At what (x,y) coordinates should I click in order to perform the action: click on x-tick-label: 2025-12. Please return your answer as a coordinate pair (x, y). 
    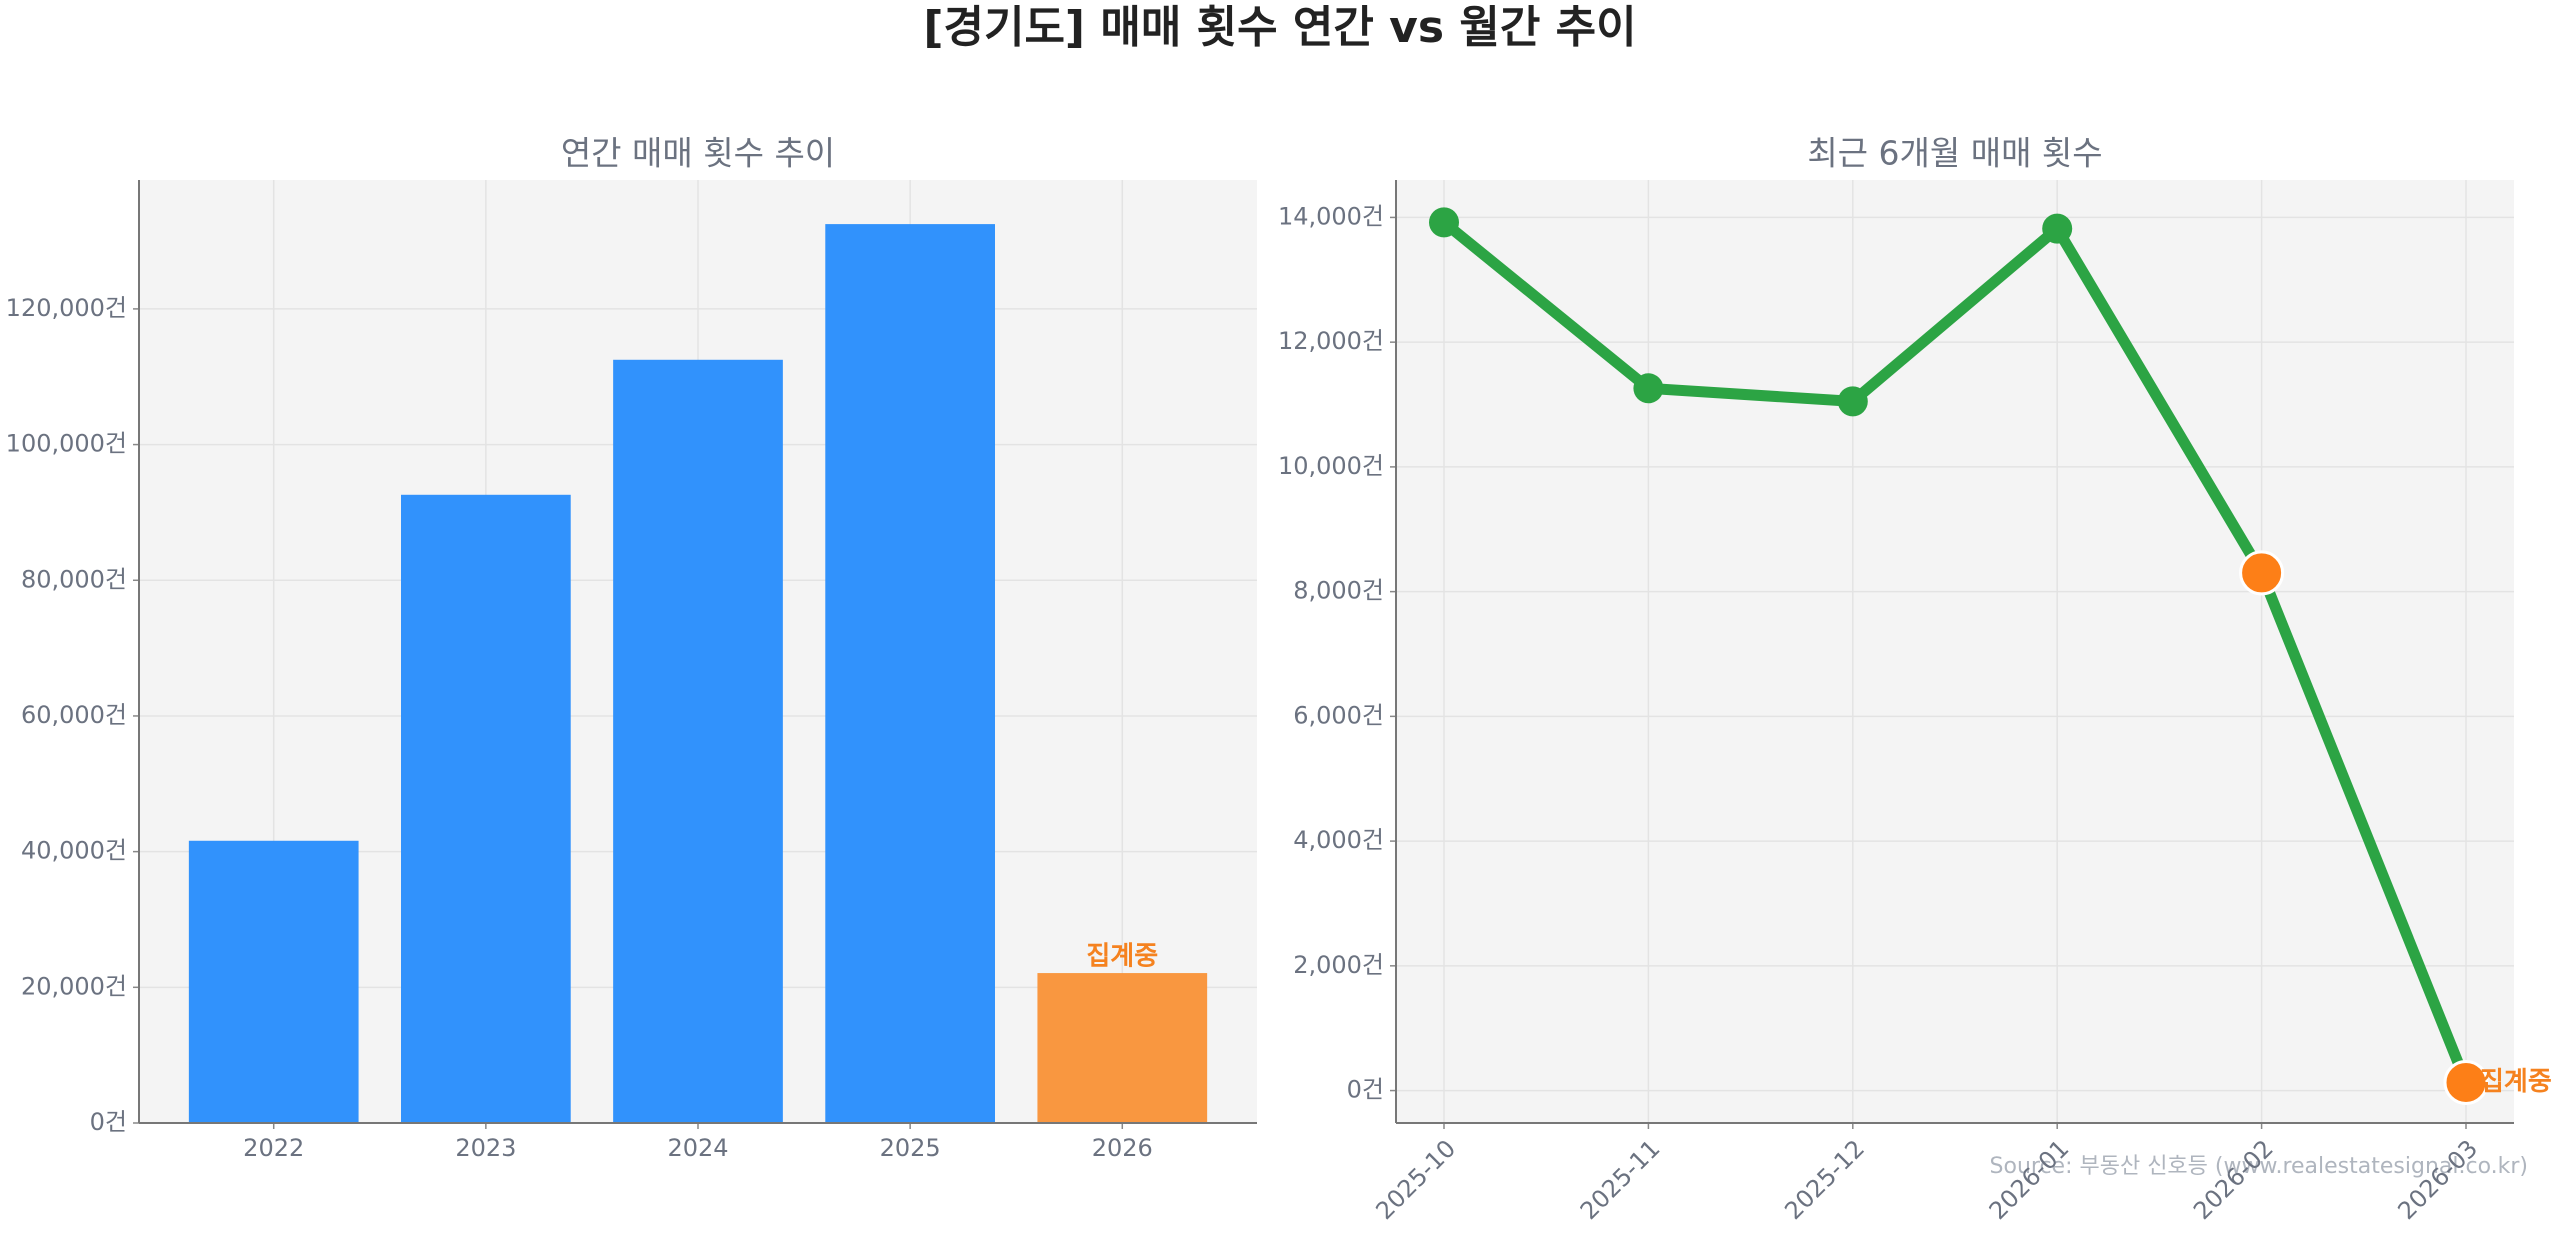
    Looking at the image, I should click on (1824, 1179).